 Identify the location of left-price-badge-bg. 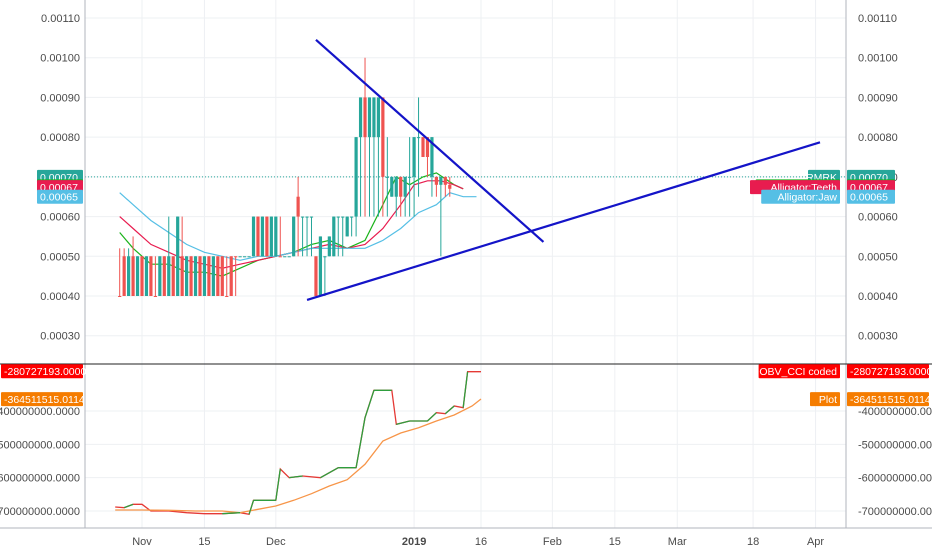
(60, 196).